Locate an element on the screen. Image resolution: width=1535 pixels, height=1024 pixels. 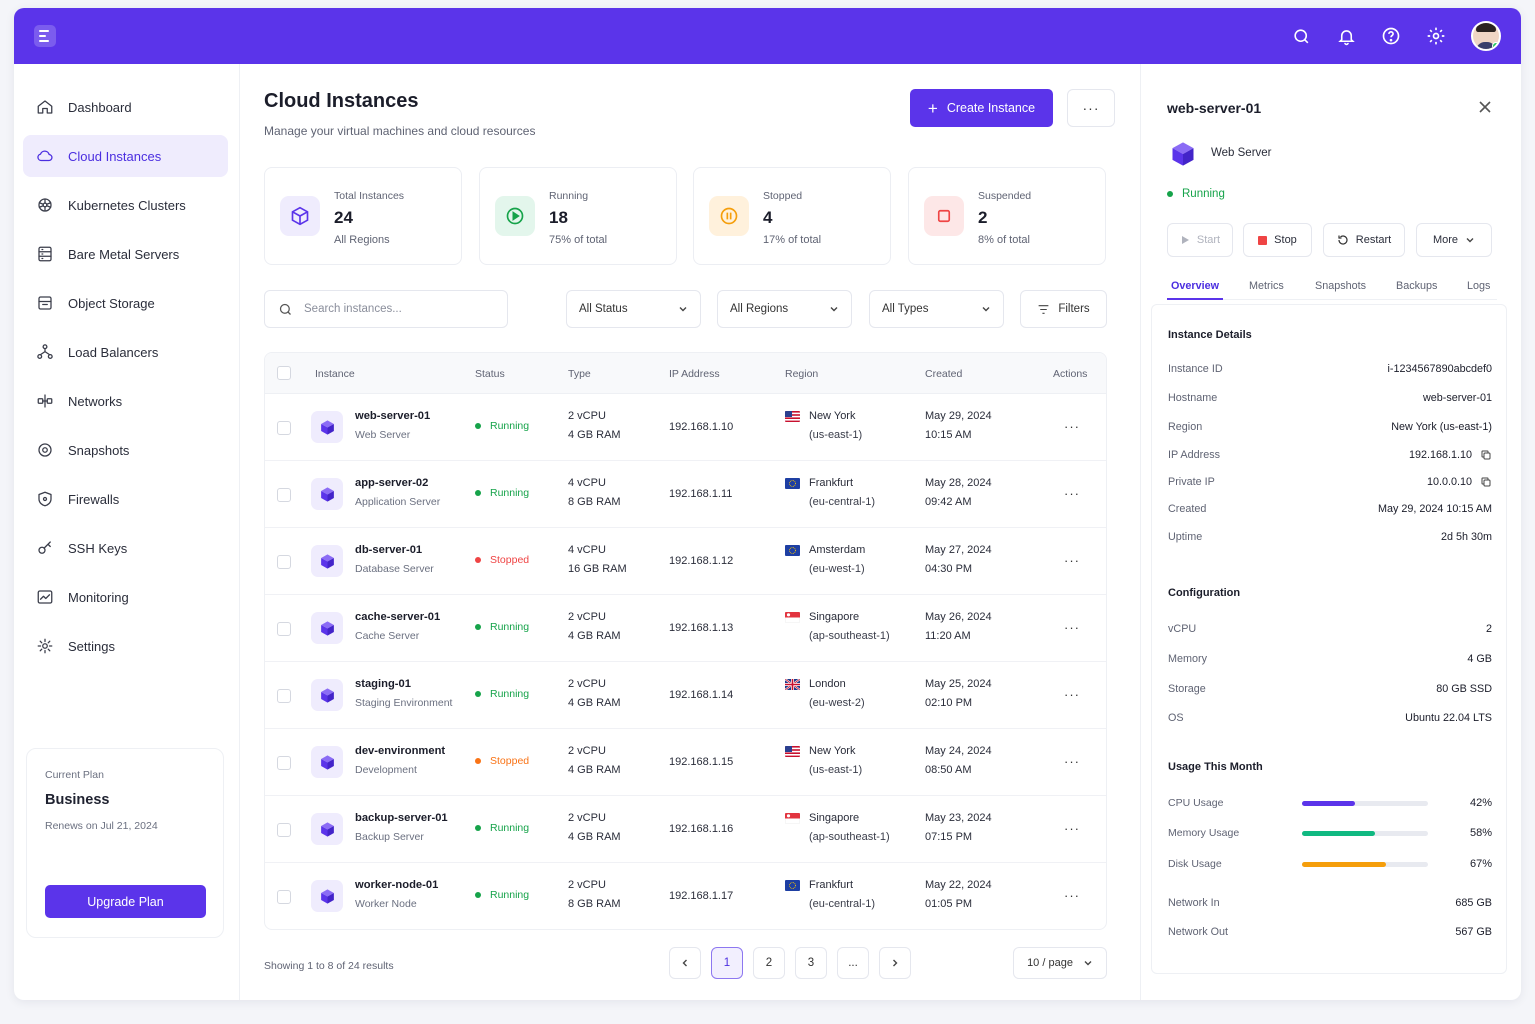
start-button: Start is located at coordinates (1200, 240).